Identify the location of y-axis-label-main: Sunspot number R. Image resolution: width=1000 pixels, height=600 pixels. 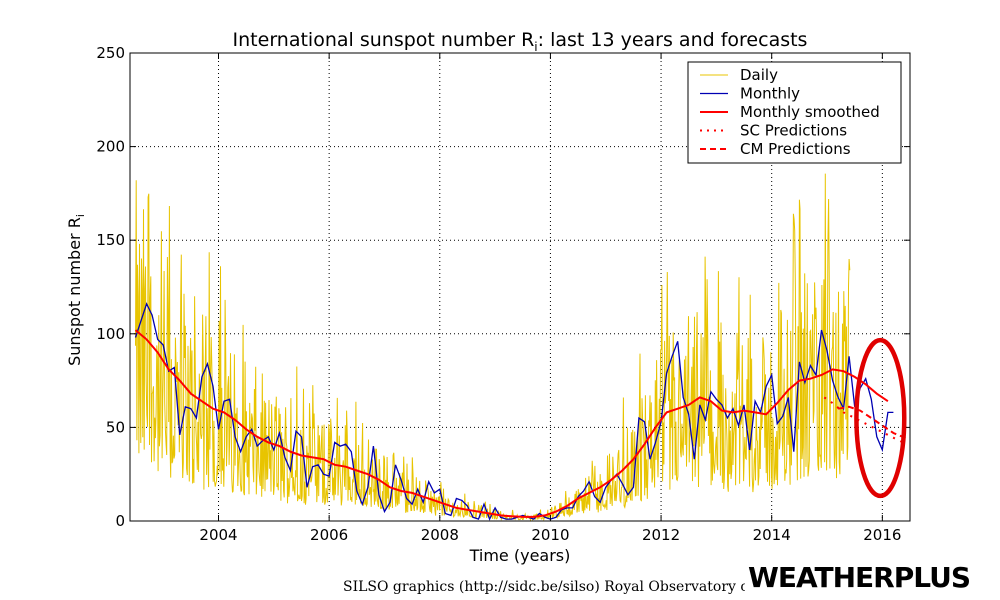
(74, 291).